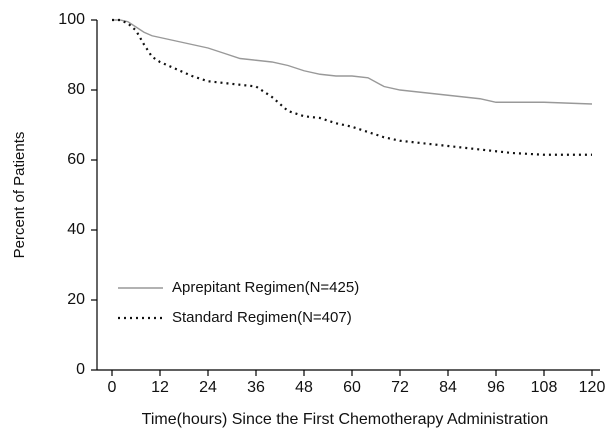 The height and width of the screenshot is (431, 613). What do you see at coordinates (112, 387) in the screenshot?
I see `x-tick-label: 0` at bounding box center [112, 387].